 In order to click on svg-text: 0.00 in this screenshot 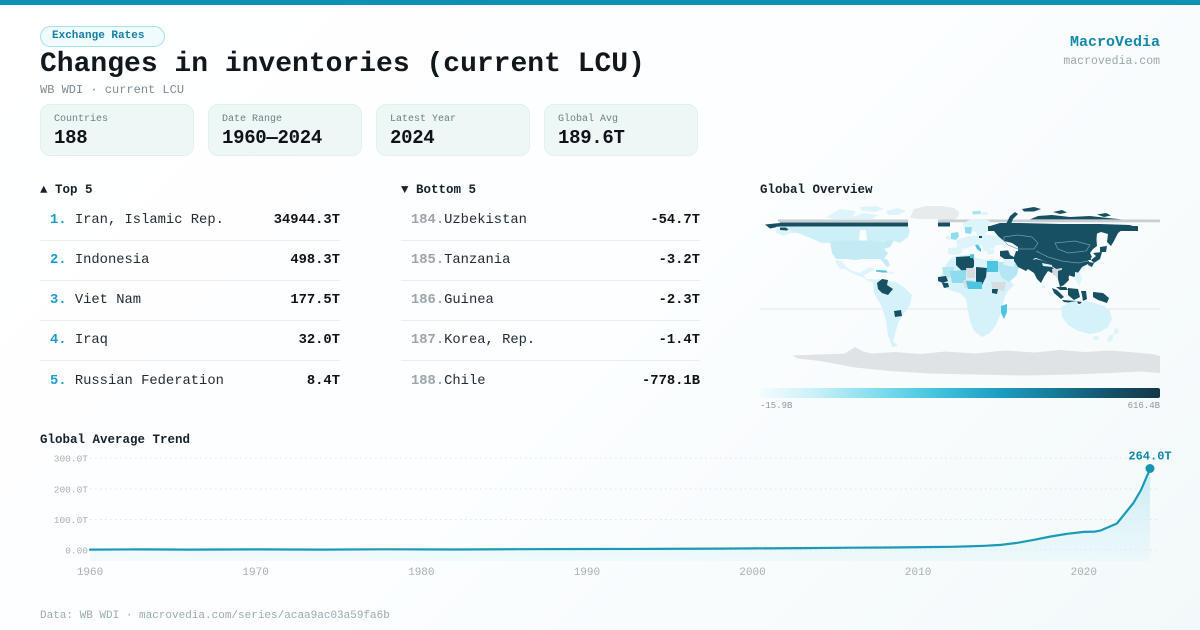, I will do `click(76, 551)`.